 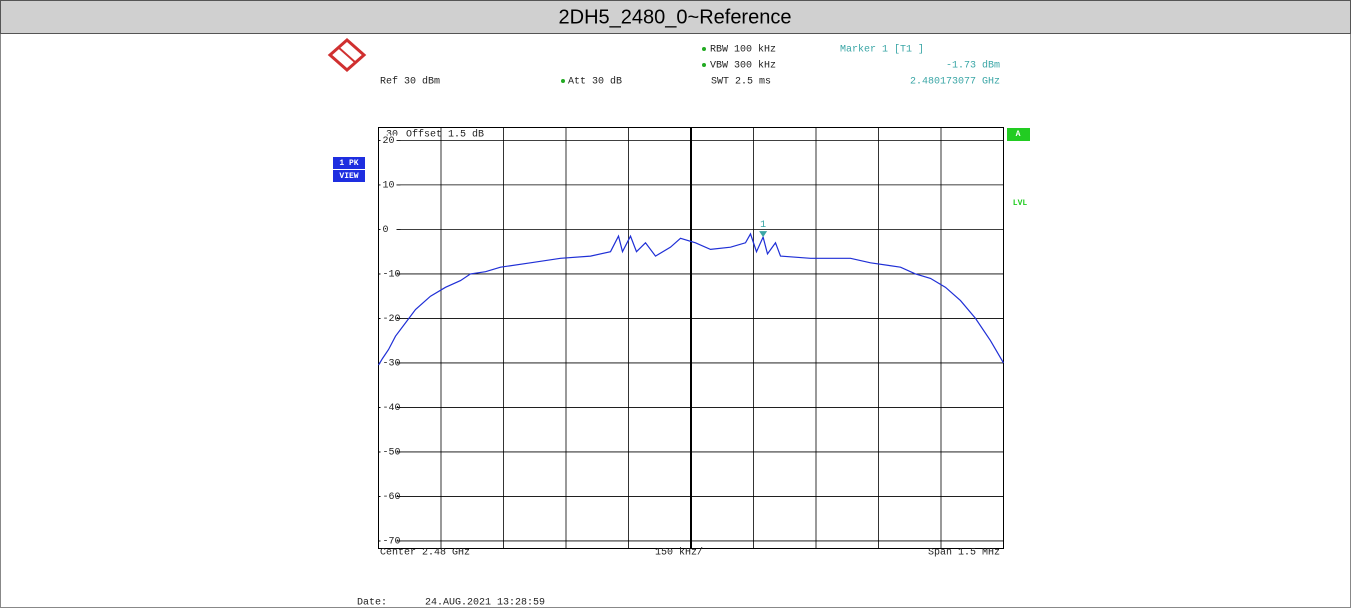 I want to click on title-bar, so click(x=675, y=17).